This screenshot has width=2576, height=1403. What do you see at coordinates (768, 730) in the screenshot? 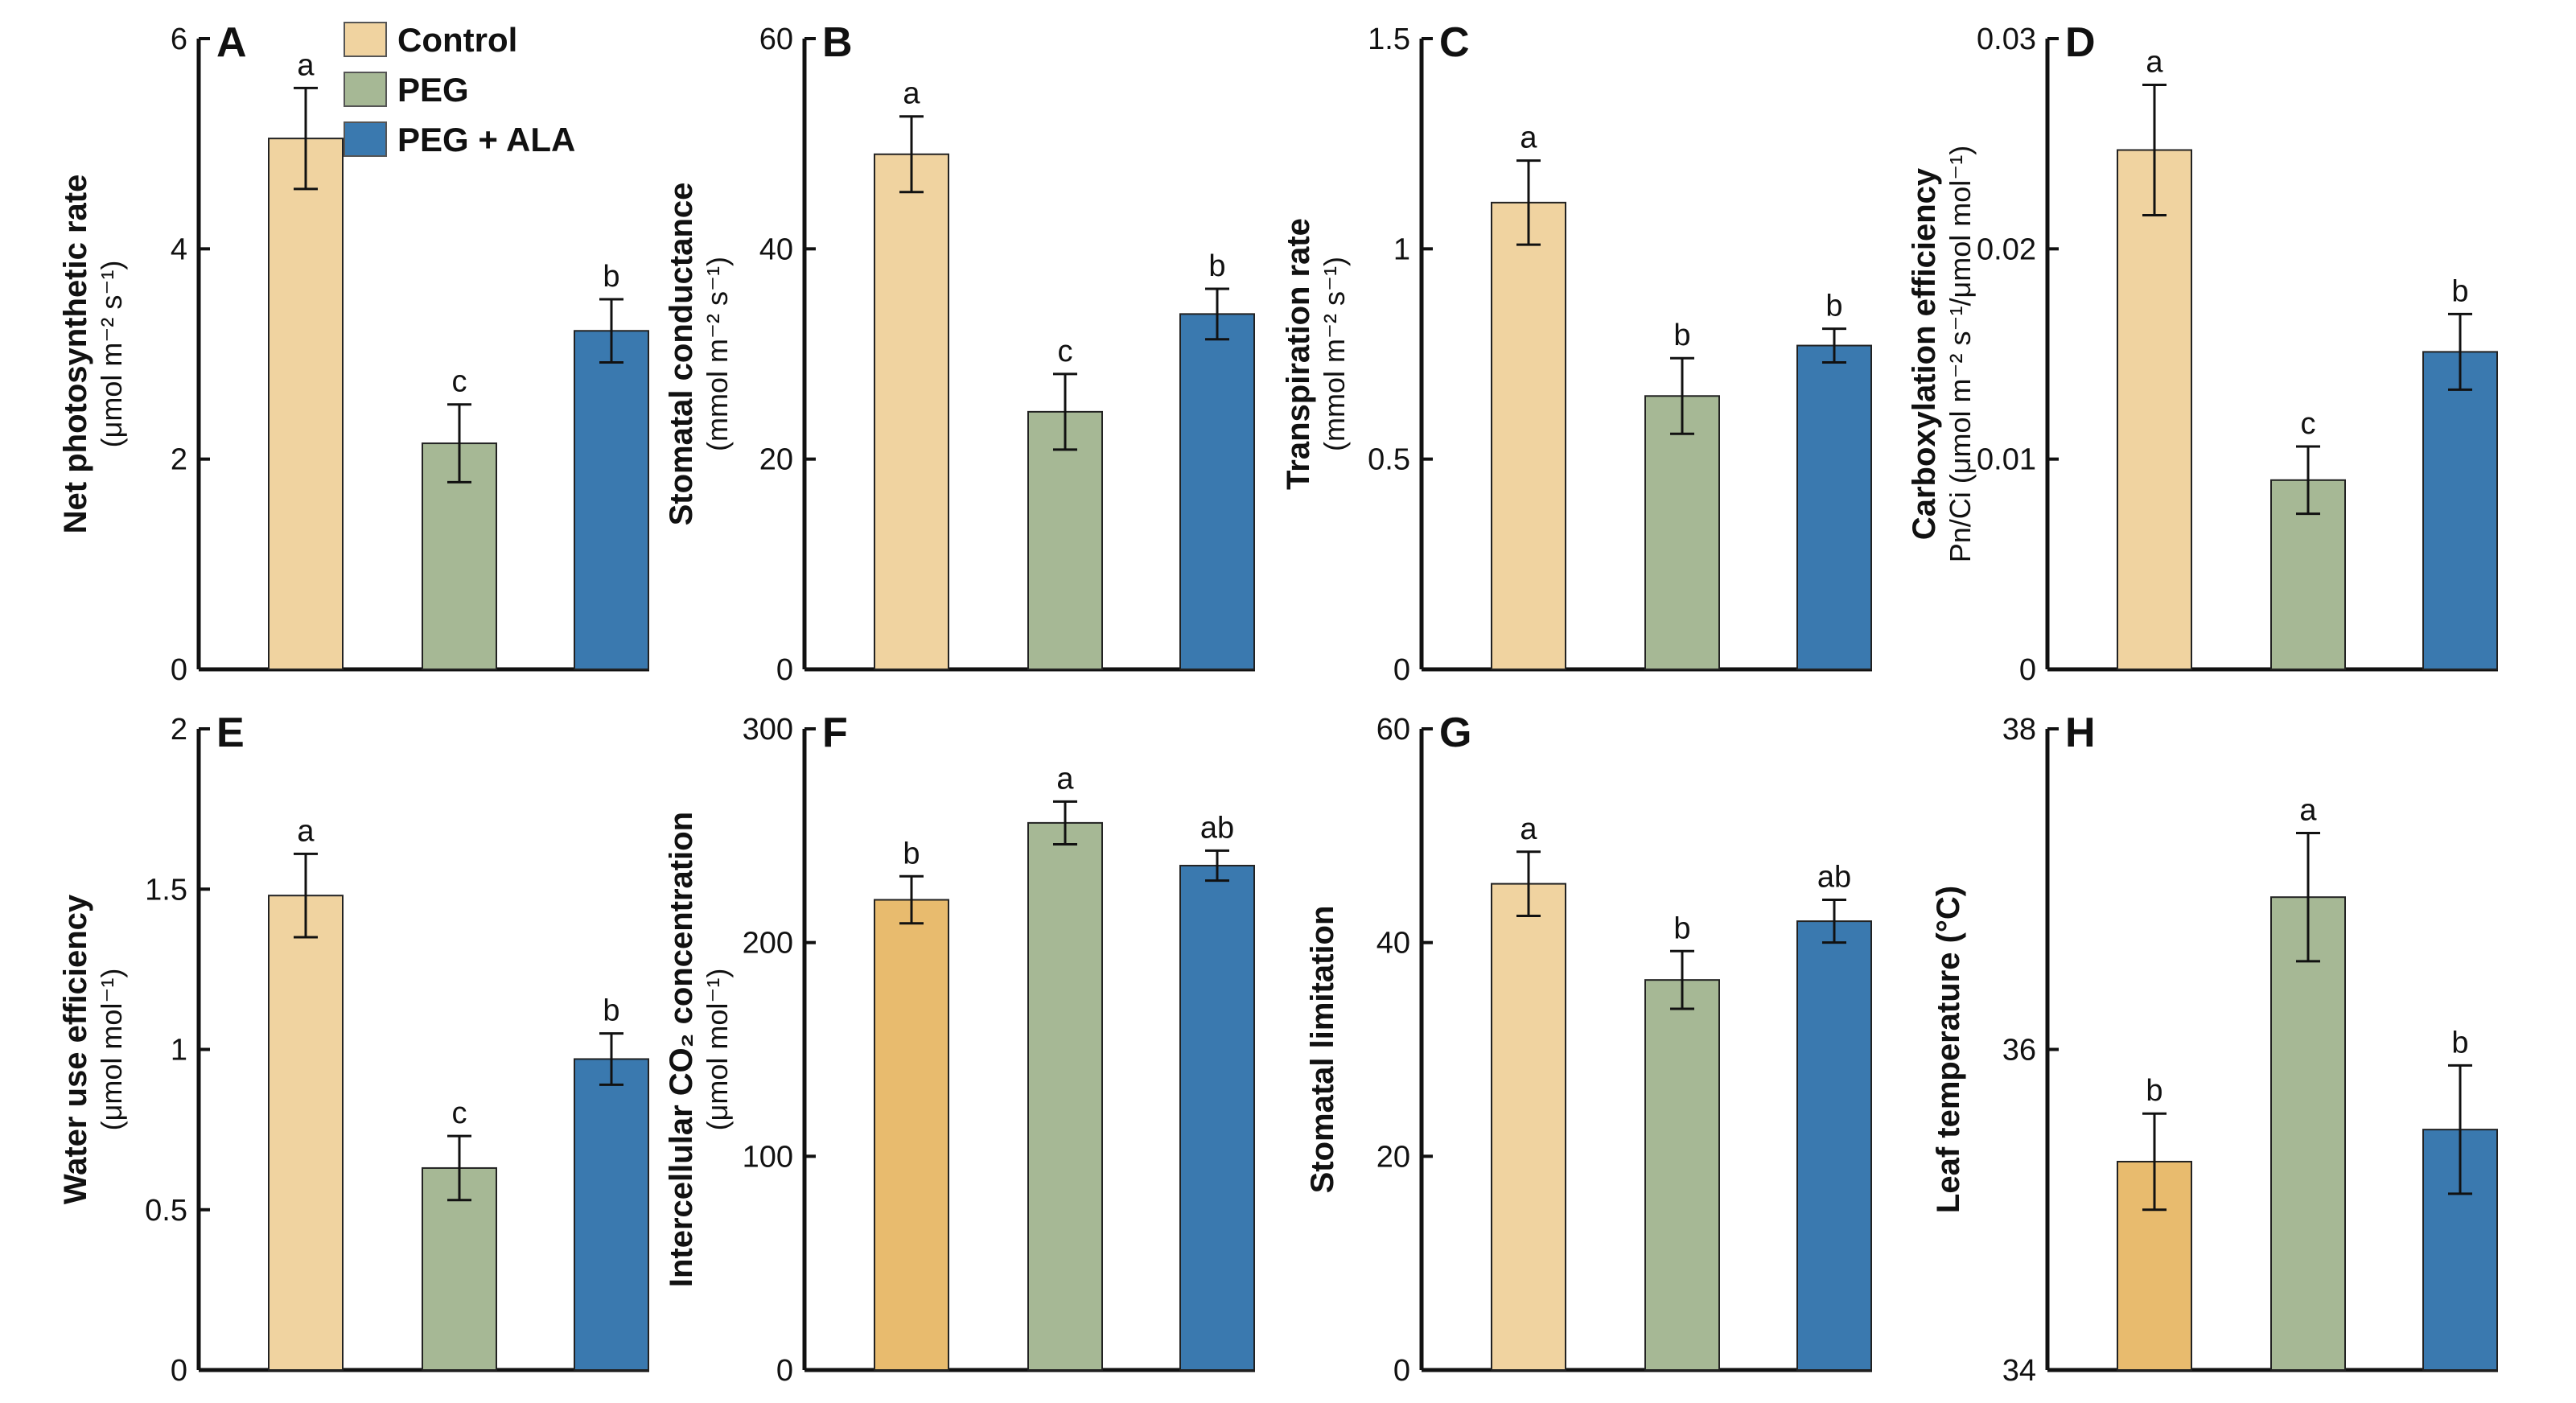
I see `y-tick-label: 300` at bounding box center [768, 730].